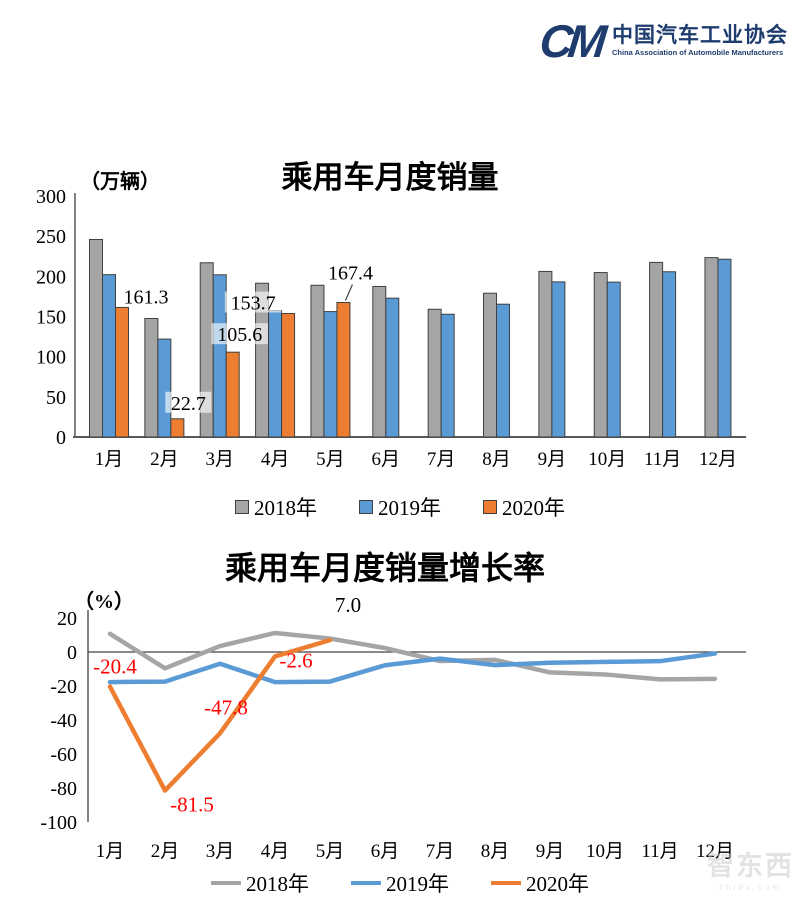  I want to click on x-tick-label: 11月, so click(659, 851).